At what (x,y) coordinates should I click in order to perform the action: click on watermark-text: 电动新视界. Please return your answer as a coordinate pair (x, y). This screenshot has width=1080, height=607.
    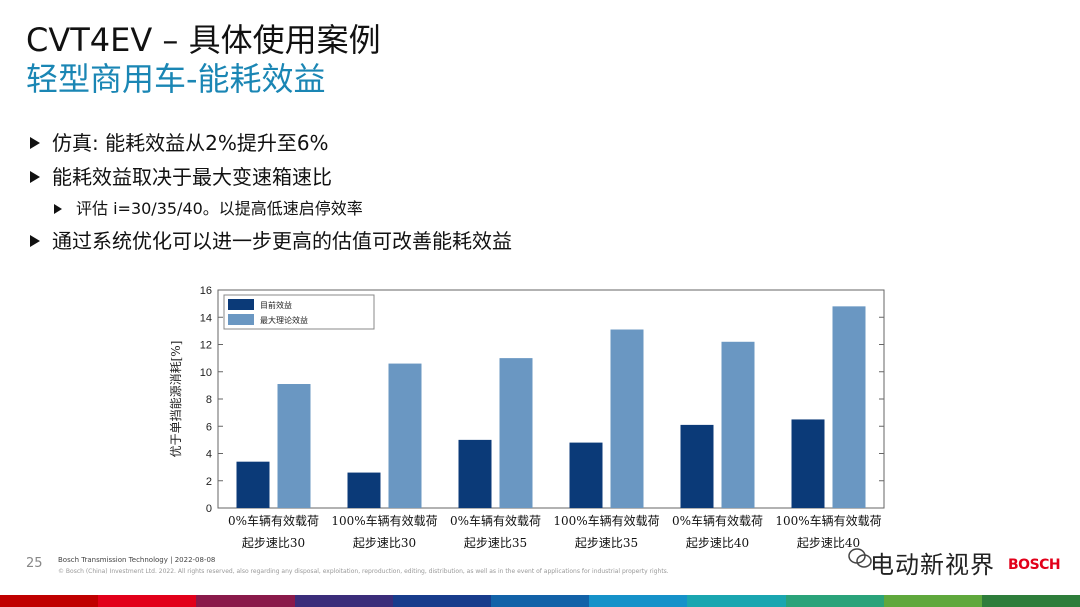
    Looking at the image, I should click on (932, 565).